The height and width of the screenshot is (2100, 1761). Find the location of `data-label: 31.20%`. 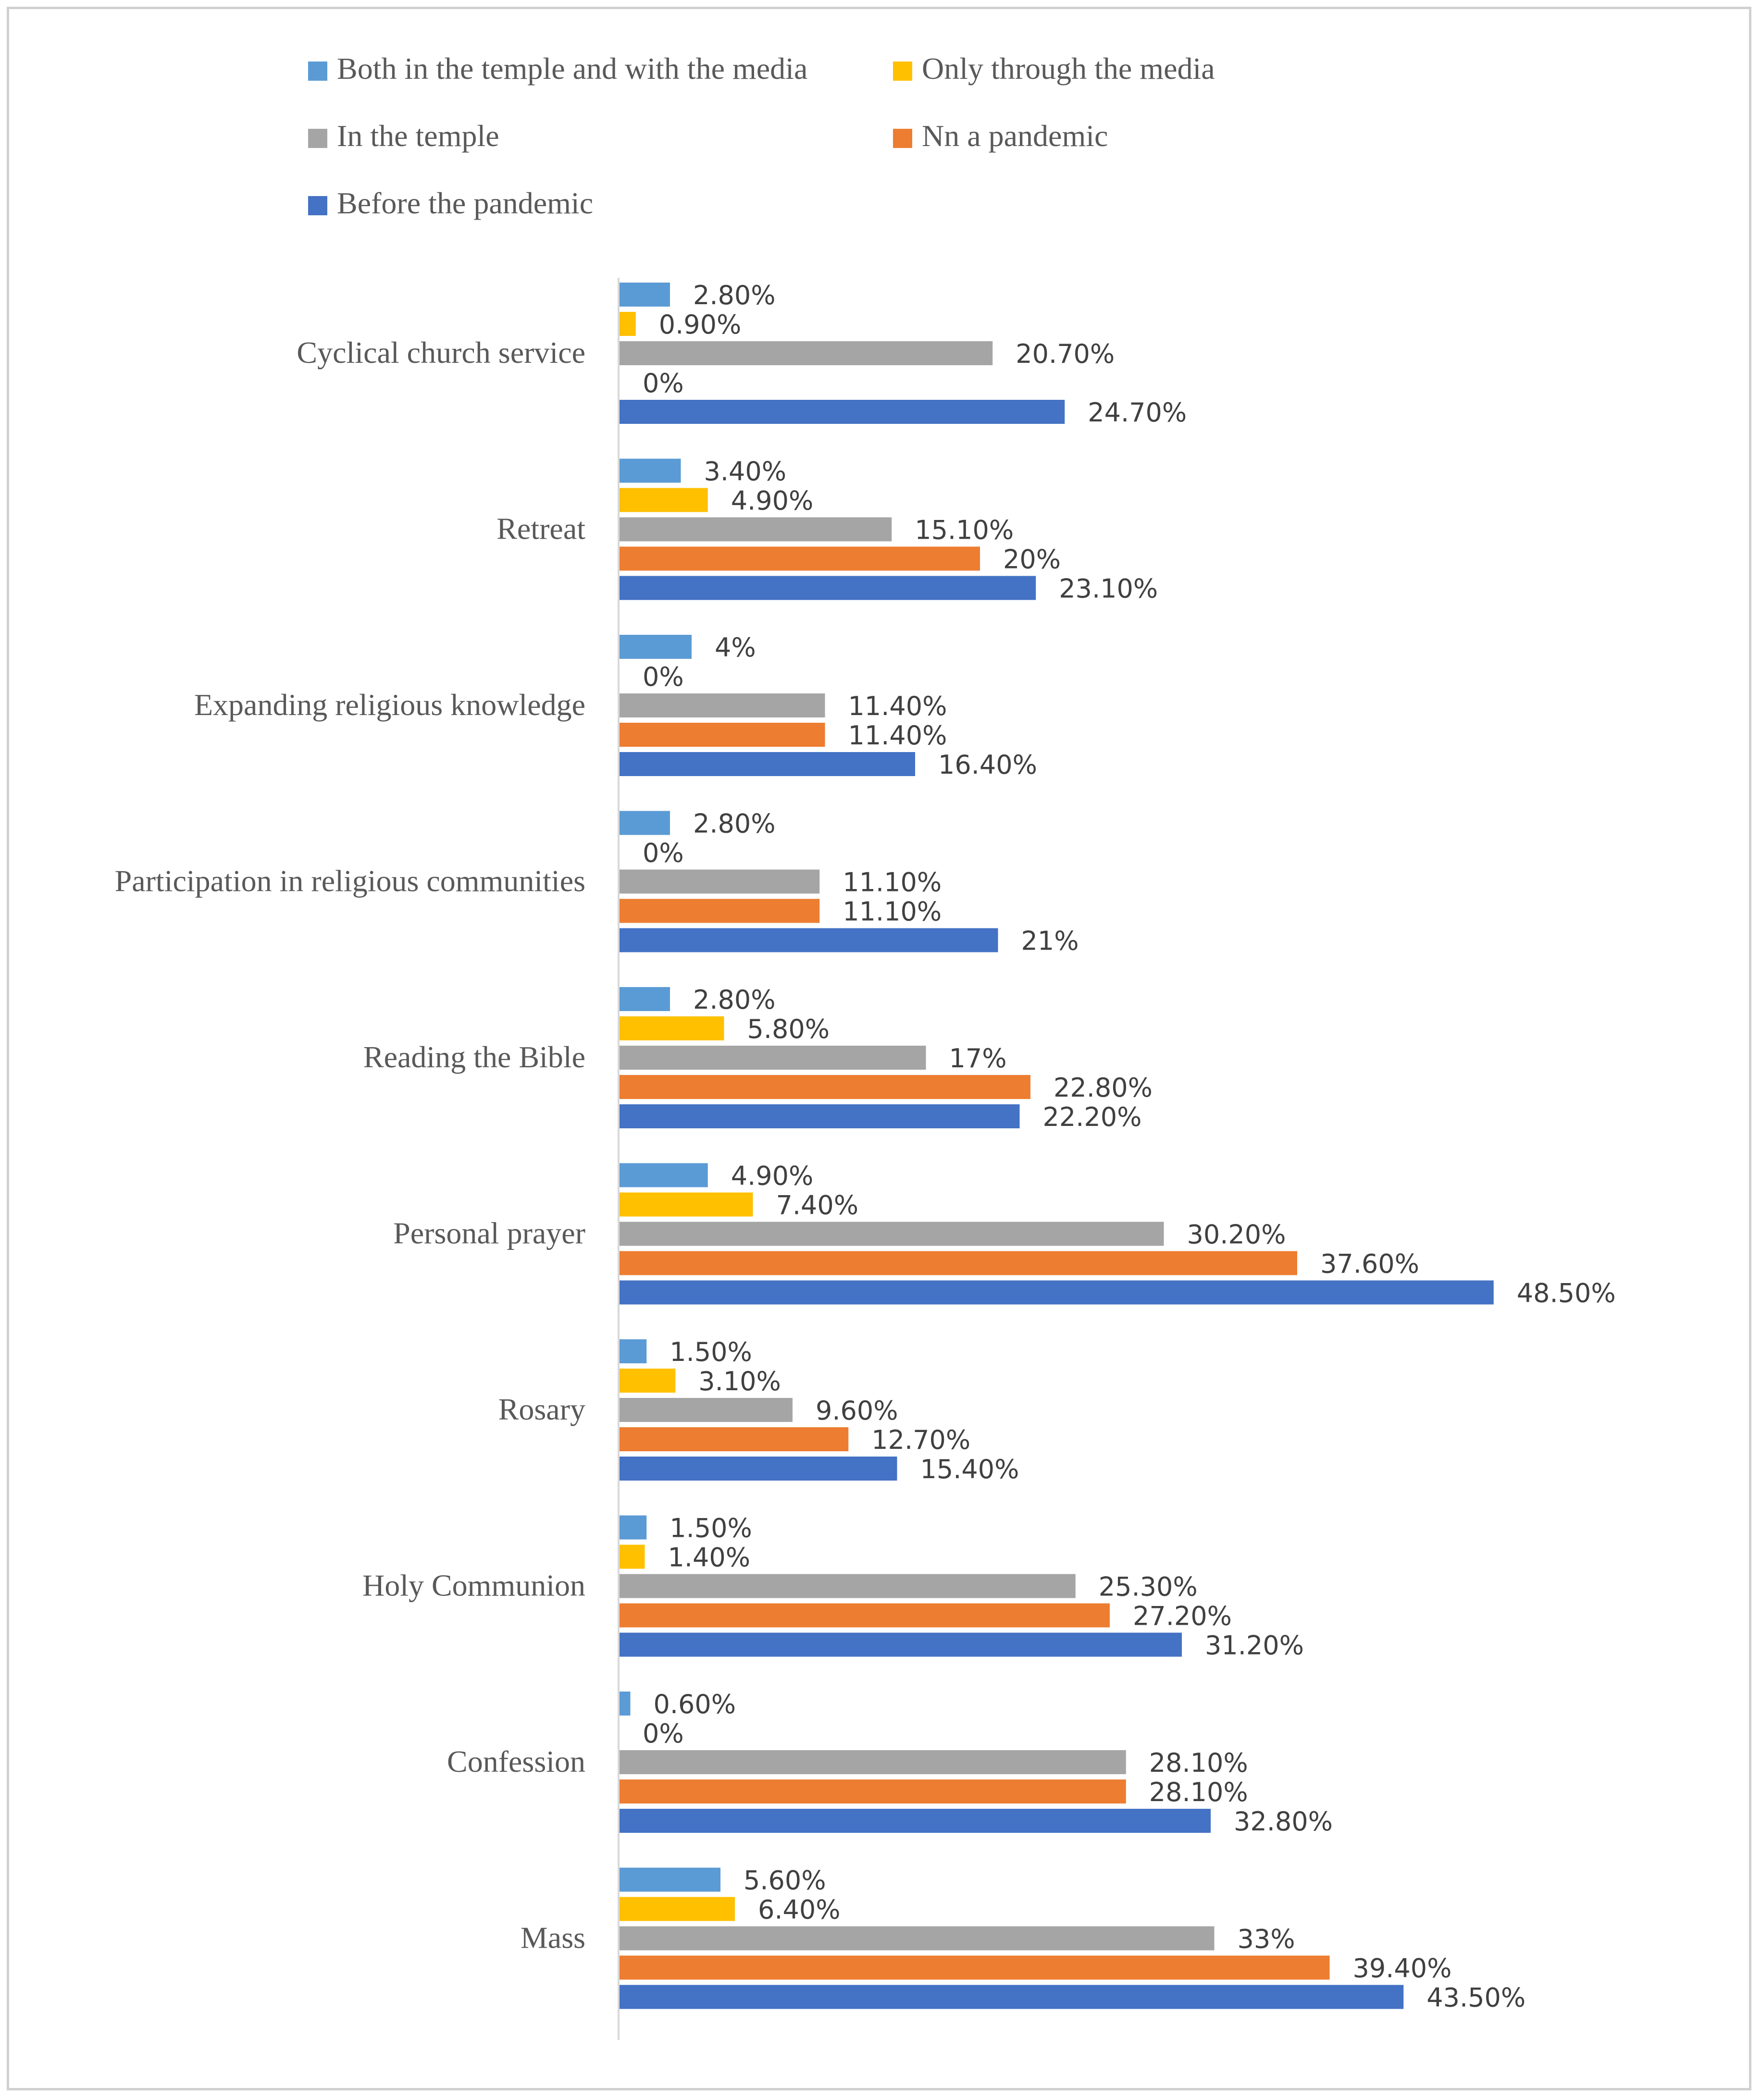

data-label: 31.20% is located at coordinates (1254, 1646).